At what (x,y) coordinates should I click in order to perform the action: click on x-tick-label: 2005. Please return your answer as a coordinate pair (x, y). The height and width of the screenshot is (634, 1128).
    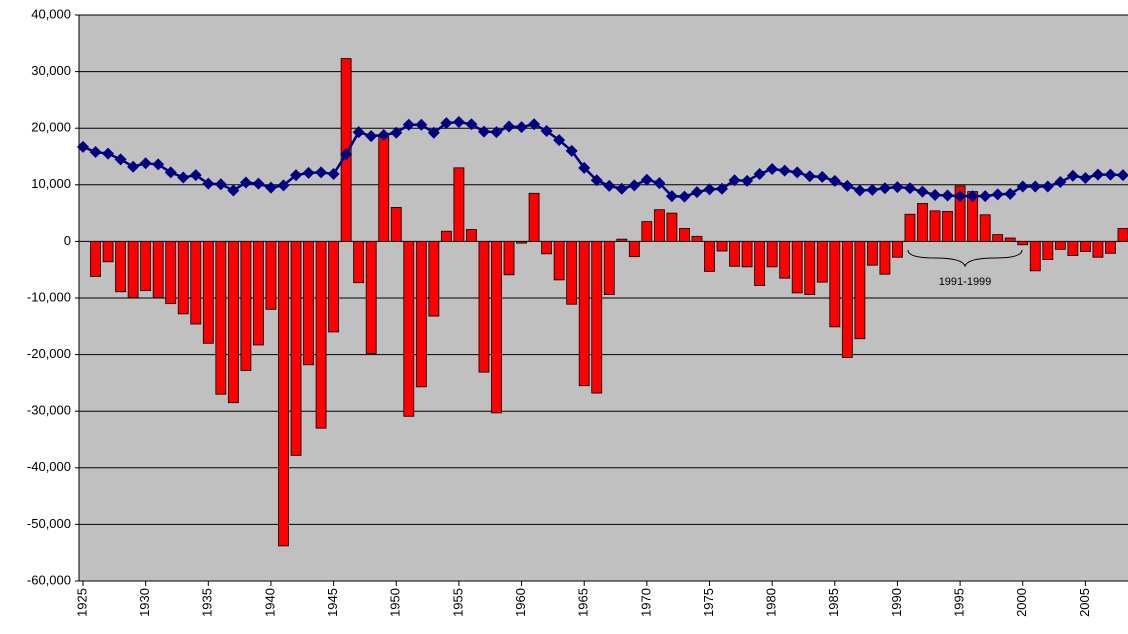
    Looking at the image, I should click on (1084, 602).